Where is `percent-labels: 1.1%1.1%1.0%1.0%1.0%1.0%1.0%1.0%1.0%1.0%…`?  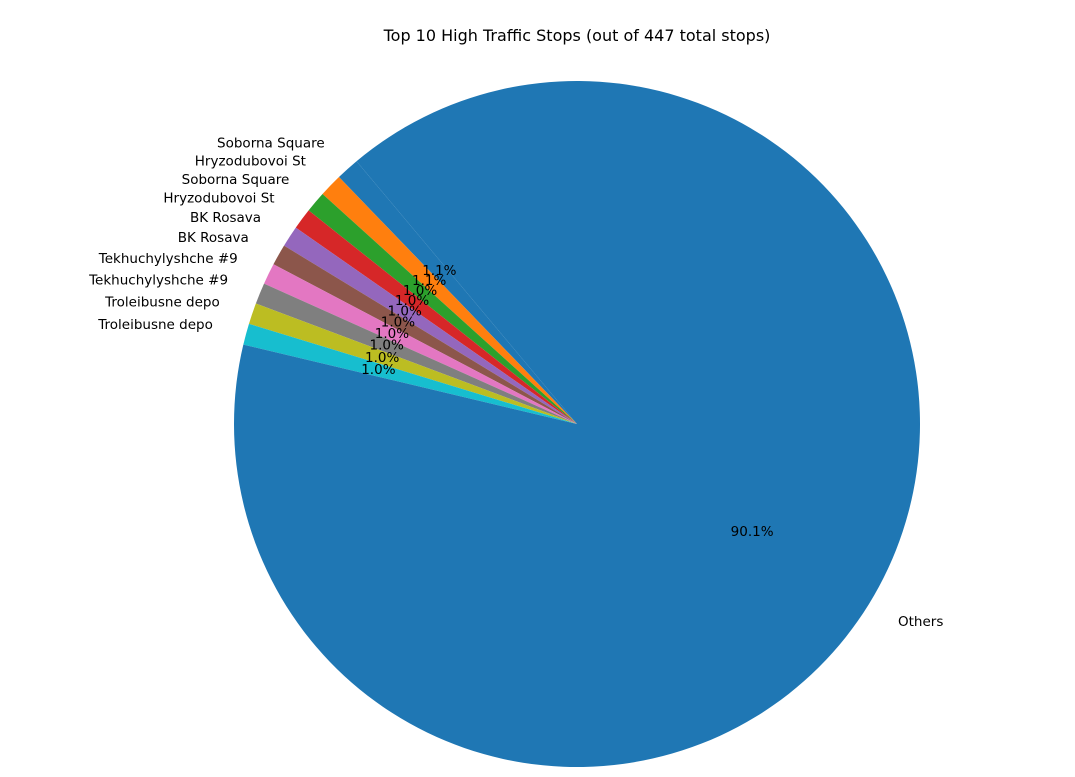 percent-labels: 1.1%1.1%1.0%1.0%1.0%1.0%1.0%1.0%1.0%1.0%… is located at coordinates (567, 401).